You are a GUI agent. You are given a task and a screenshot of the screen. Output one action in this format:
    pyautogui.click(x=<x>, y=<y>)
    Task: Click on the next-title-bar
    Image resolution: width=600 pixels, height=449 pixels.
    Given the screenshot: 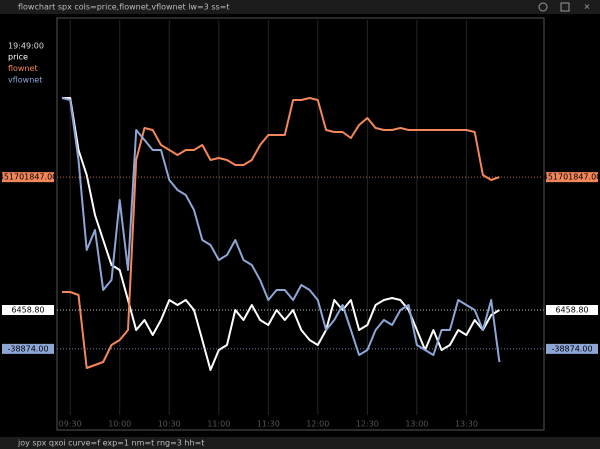 What is the action you would take?
    pyautogui.click(x=300, y=443)
    